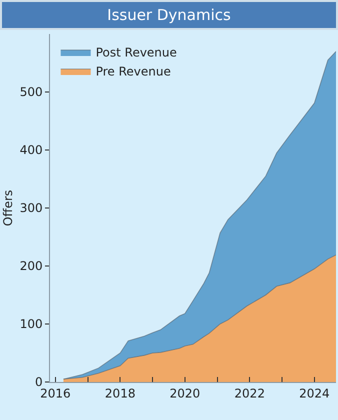 The width and height of the screenshot is (338, 420). What do you see at coordinates (185, 393) in the screenshot?
I see `x-tick-label: 2020` at bounding box center [185, 393].